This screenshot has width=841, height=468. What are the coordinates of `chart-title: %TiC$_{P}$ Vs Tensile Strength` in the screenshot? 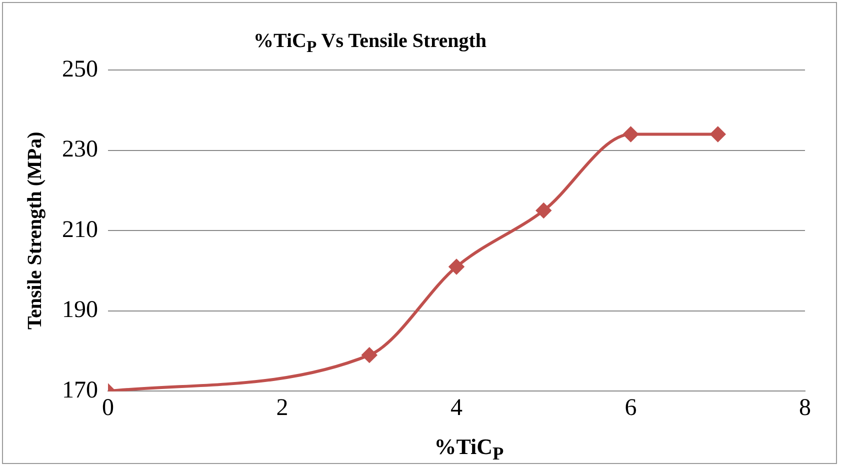 It's located at (370, 43).